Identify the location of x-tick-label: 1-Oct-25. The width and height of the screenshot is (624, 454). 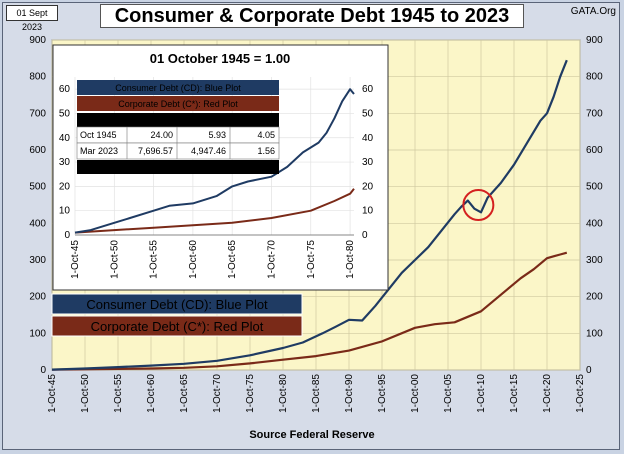
(580, 393).